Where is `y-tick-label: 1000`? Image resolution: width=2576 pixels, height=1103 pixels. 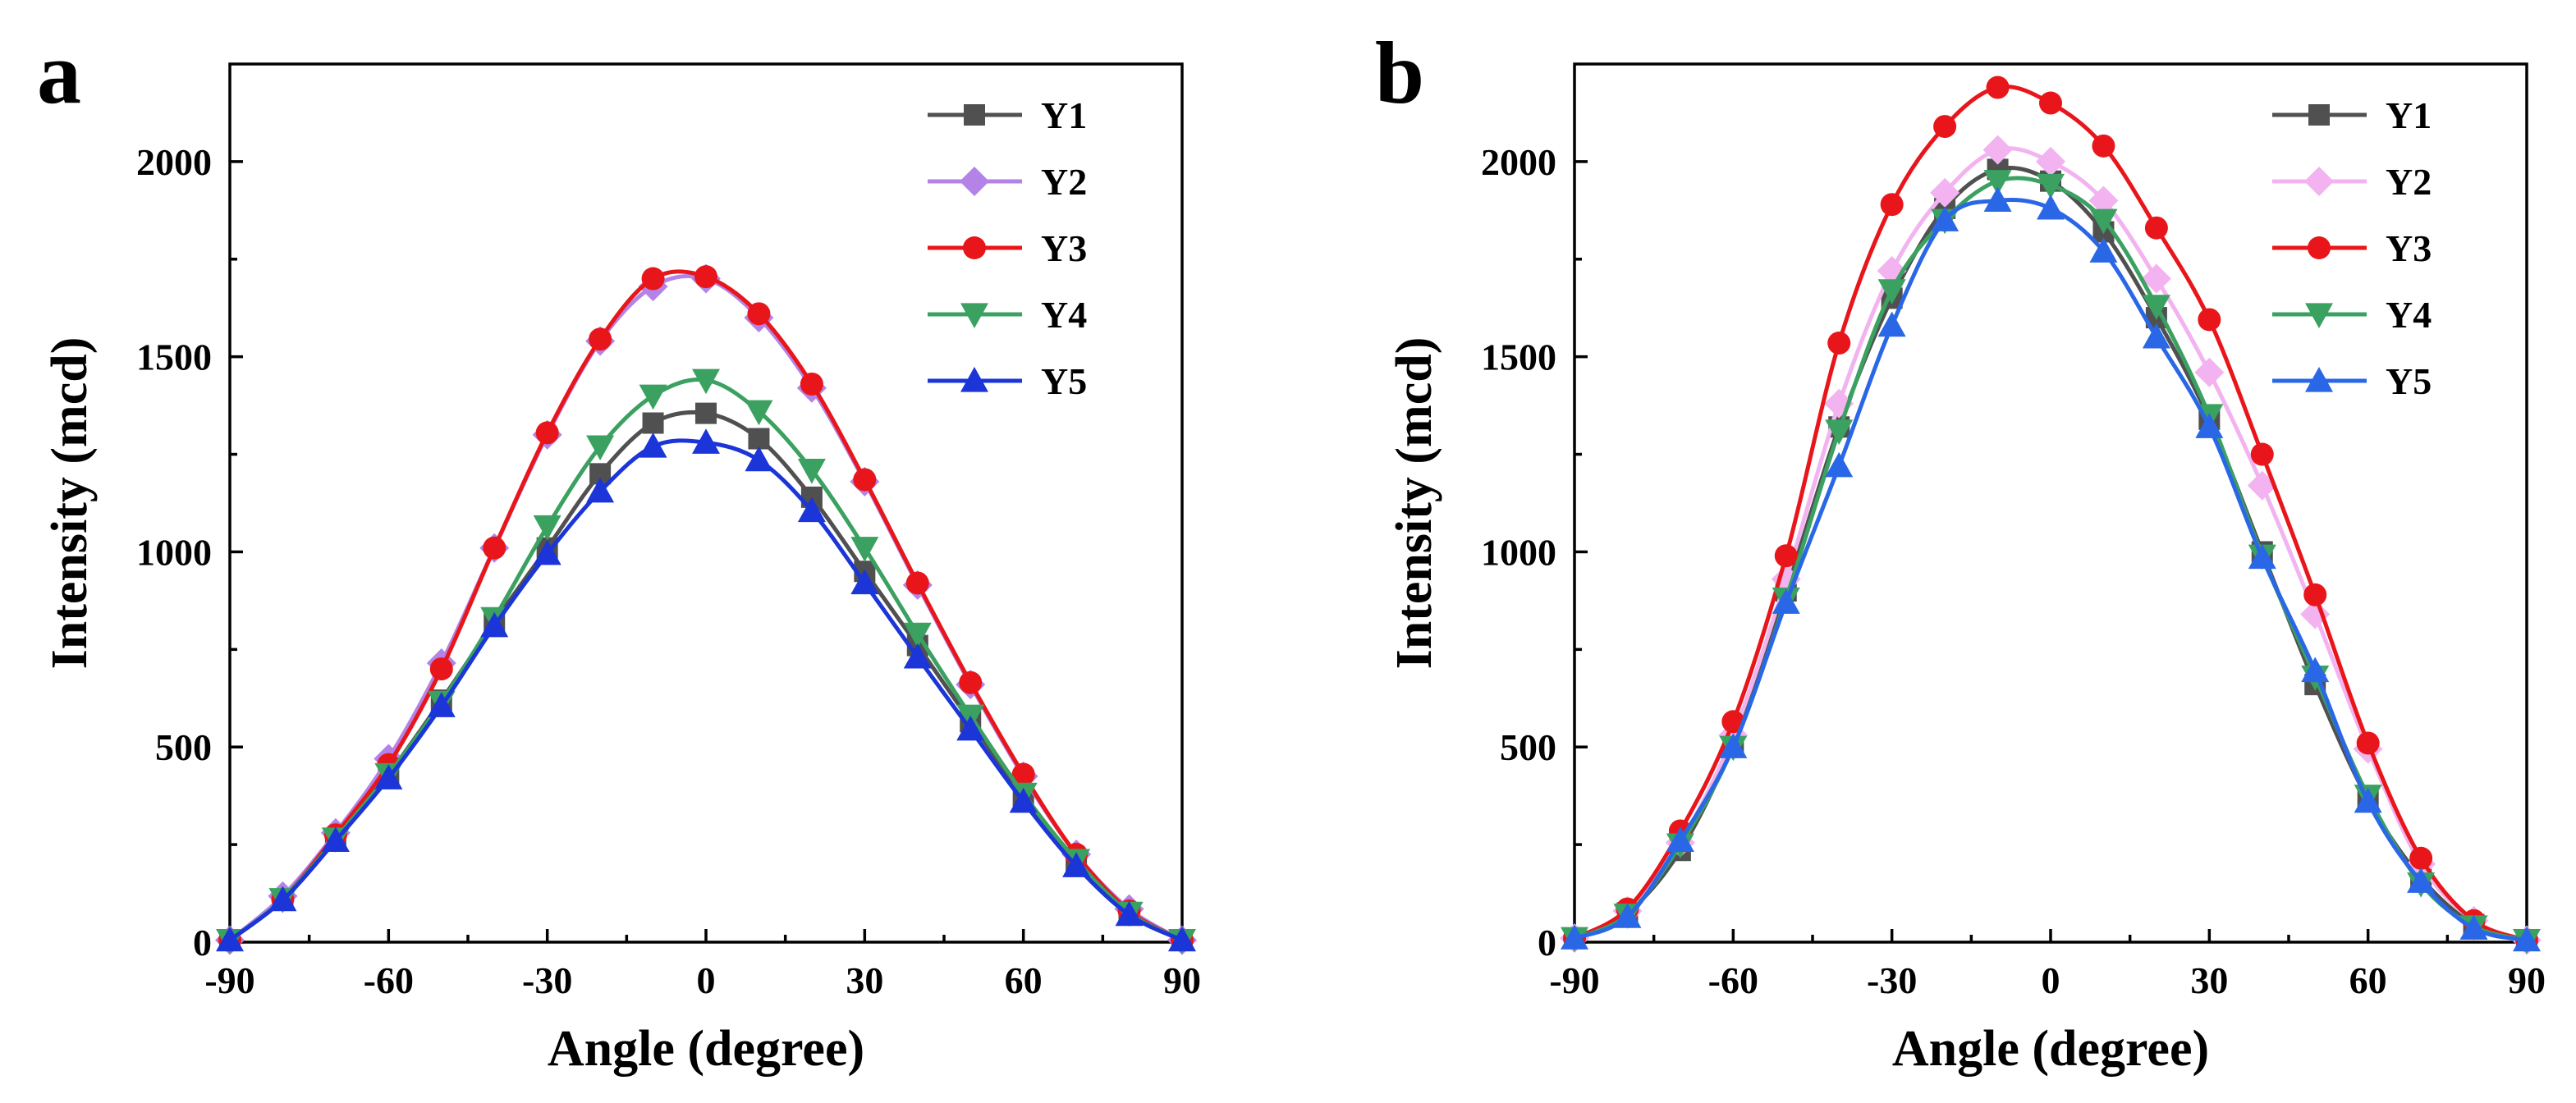
y-tick-label: 1000 is located at coordinates (174, 552).